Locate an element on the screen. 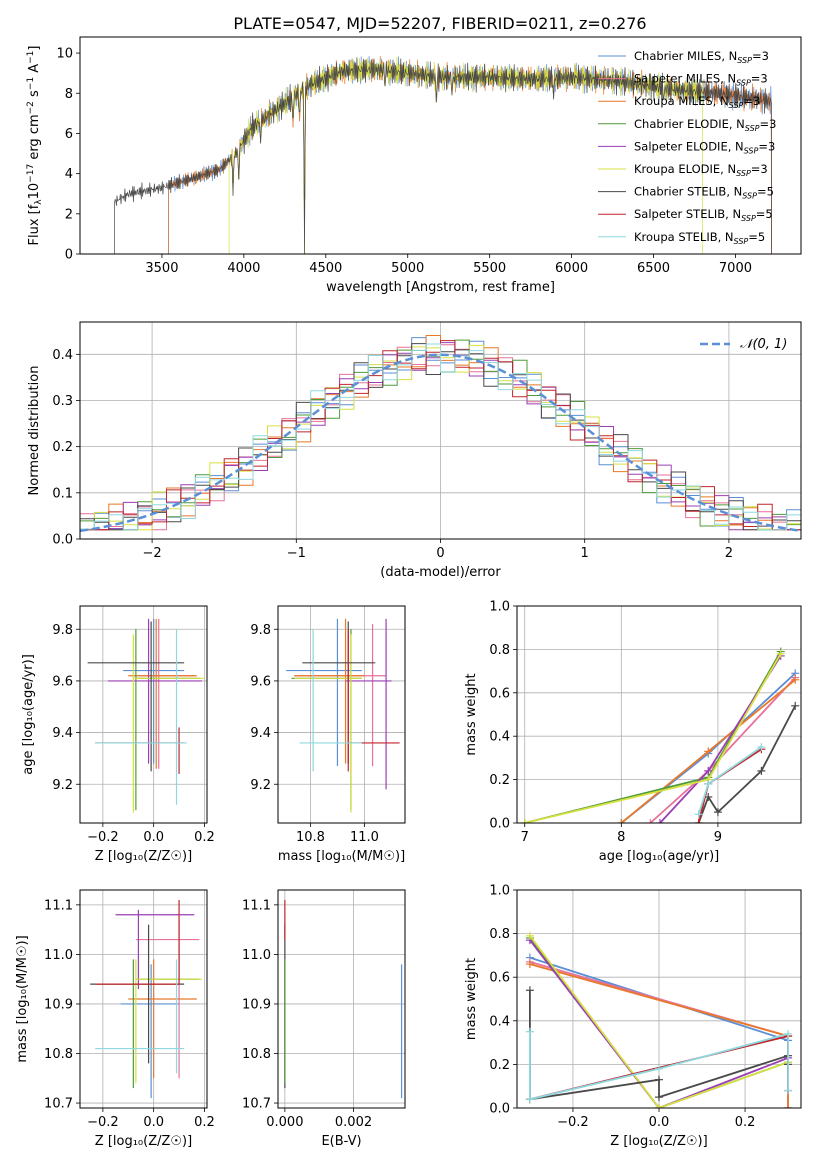  x-tick-label: 4500 is located at coordinates (325, 268).